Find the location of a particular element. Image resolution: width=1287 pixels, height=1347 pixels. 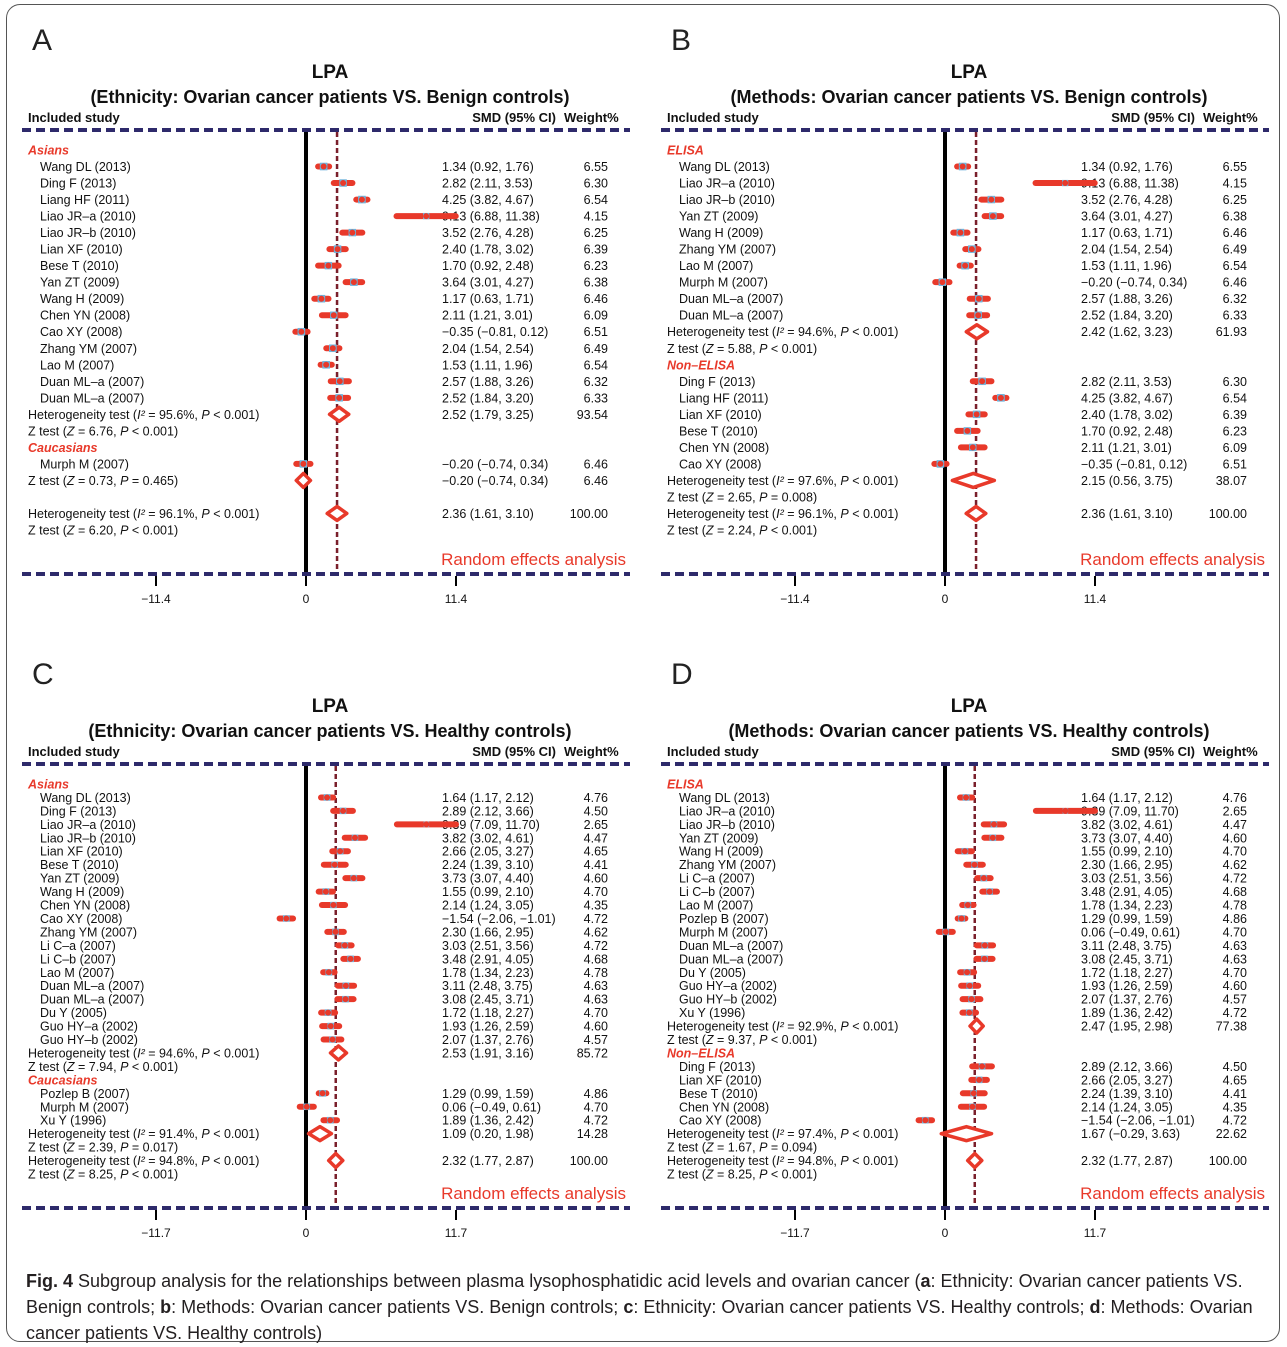

study-label: Pozlep B (2007) is located at coordinates (85, 1094).